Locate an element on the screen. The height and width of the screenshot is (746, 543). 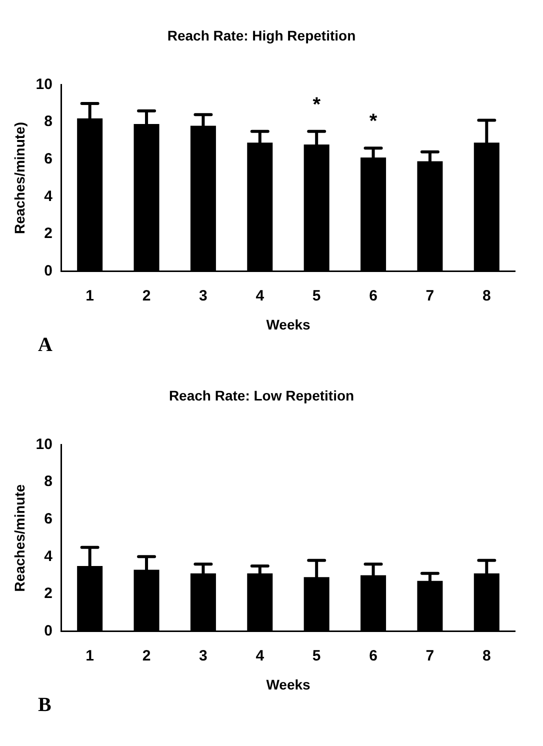
text: B is located at coordinates (45, 705).